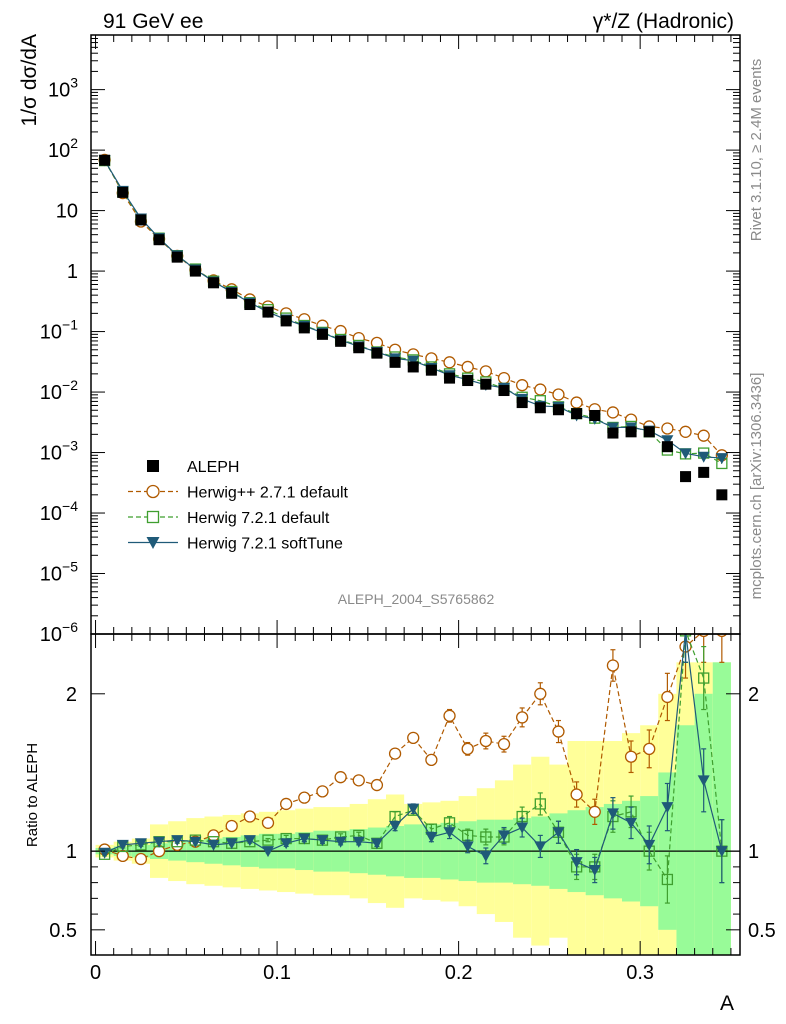 The width and height of the screenshot is (786, 1024). What do you see at coordinates (753, 852) in the screenshot?
I see `ratio-ytick-label-right: 1` at bounding box center [753, 852].